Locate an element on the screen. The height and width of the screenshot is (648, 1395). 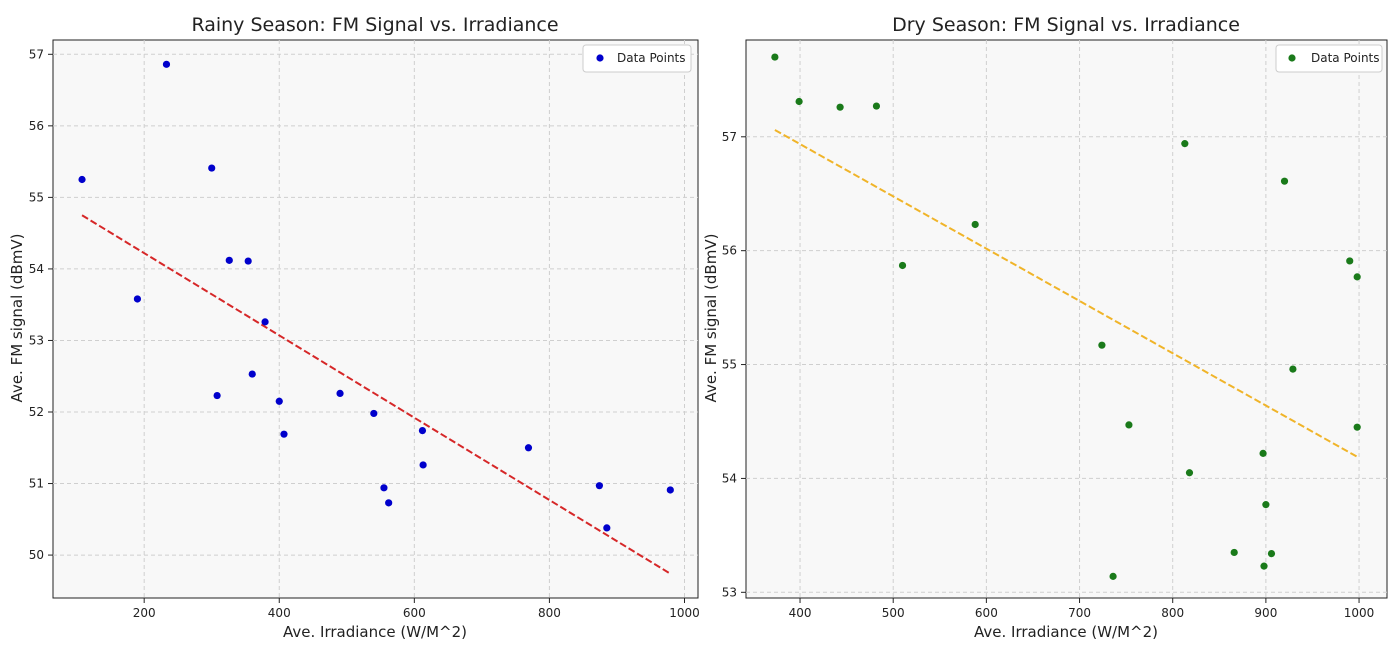
x-tick-label: 900 is located at coordinates (1265, 613).